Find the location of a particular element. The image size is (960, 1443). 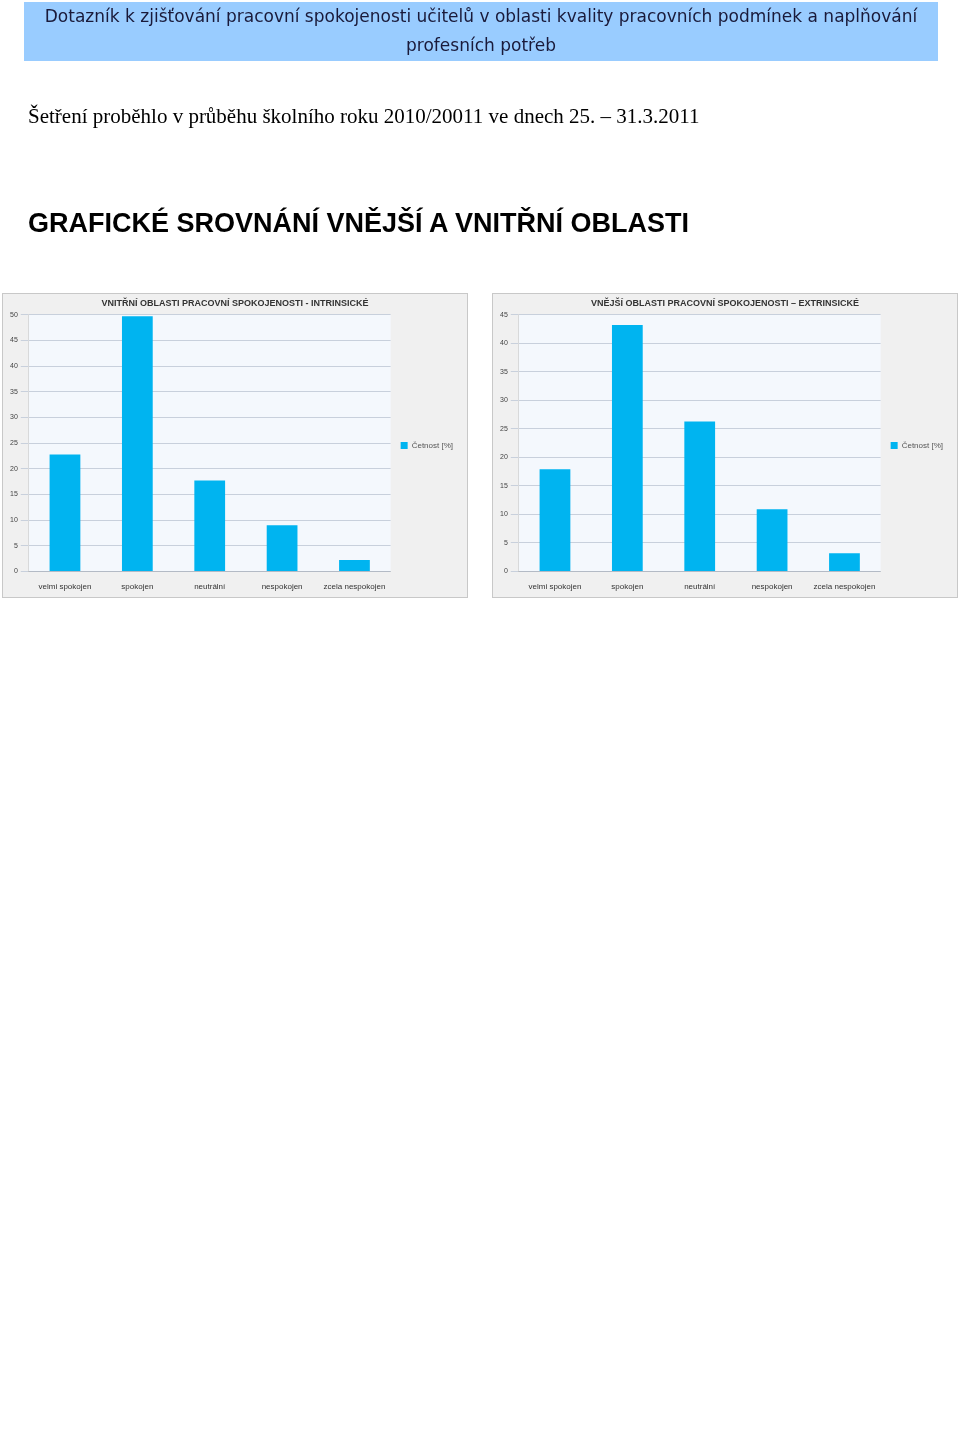

chart-title: VNITŘNÍ OBLASTI PRACOVNÍ SPOKOJENOSTI - INTRINSICKÉ is located at coordinates (235, 302).